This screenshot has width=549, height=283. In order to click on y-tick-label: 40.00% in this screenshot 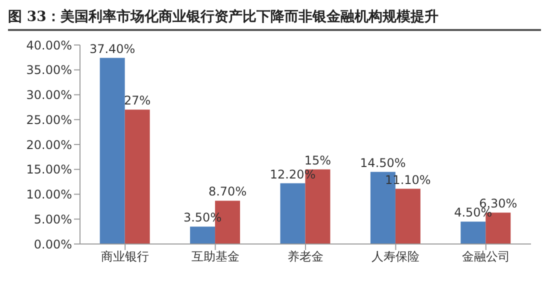, I will do `click(49, 45)`.